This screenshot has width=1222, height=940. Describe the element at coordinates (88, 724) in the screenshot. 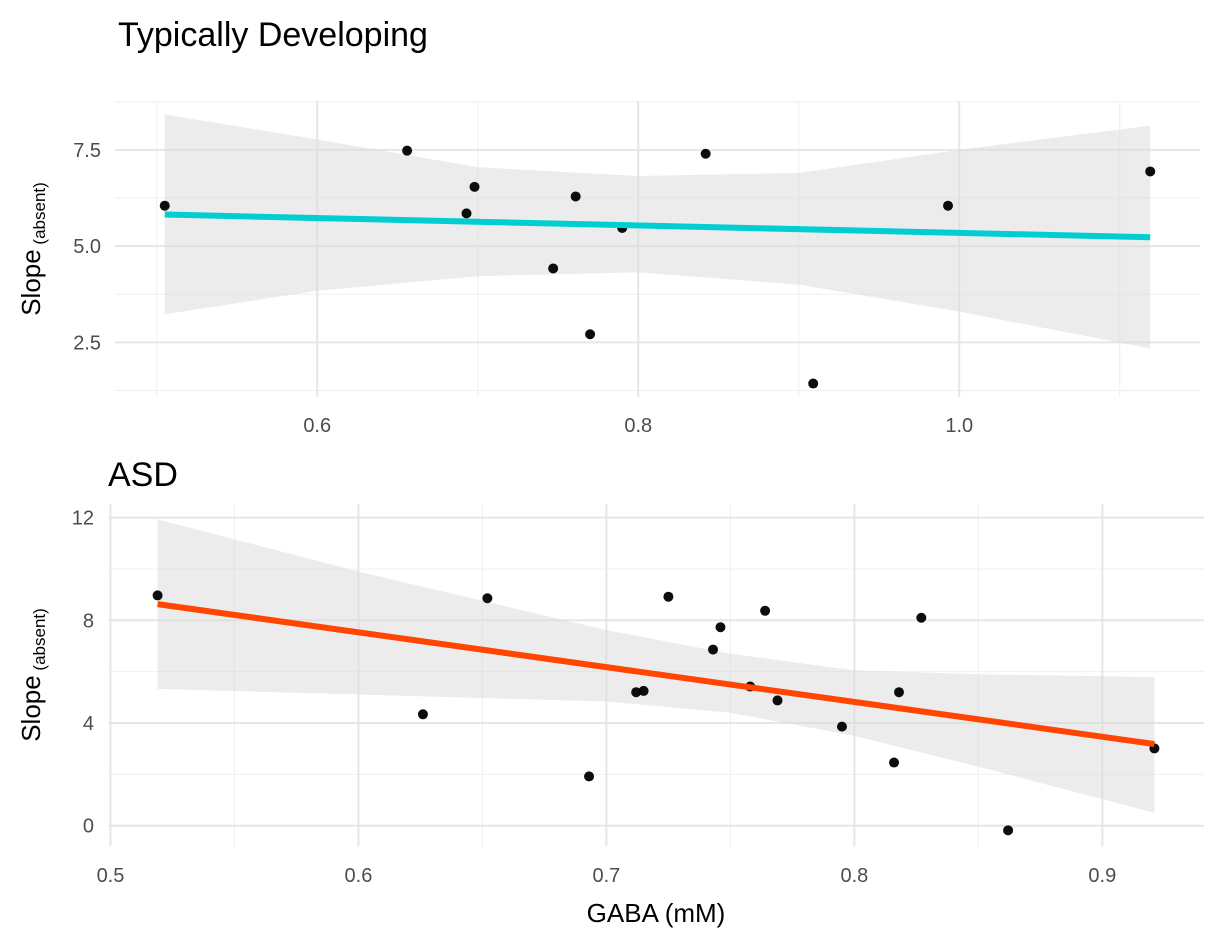

I see `y-tick-label: 4` at that location.